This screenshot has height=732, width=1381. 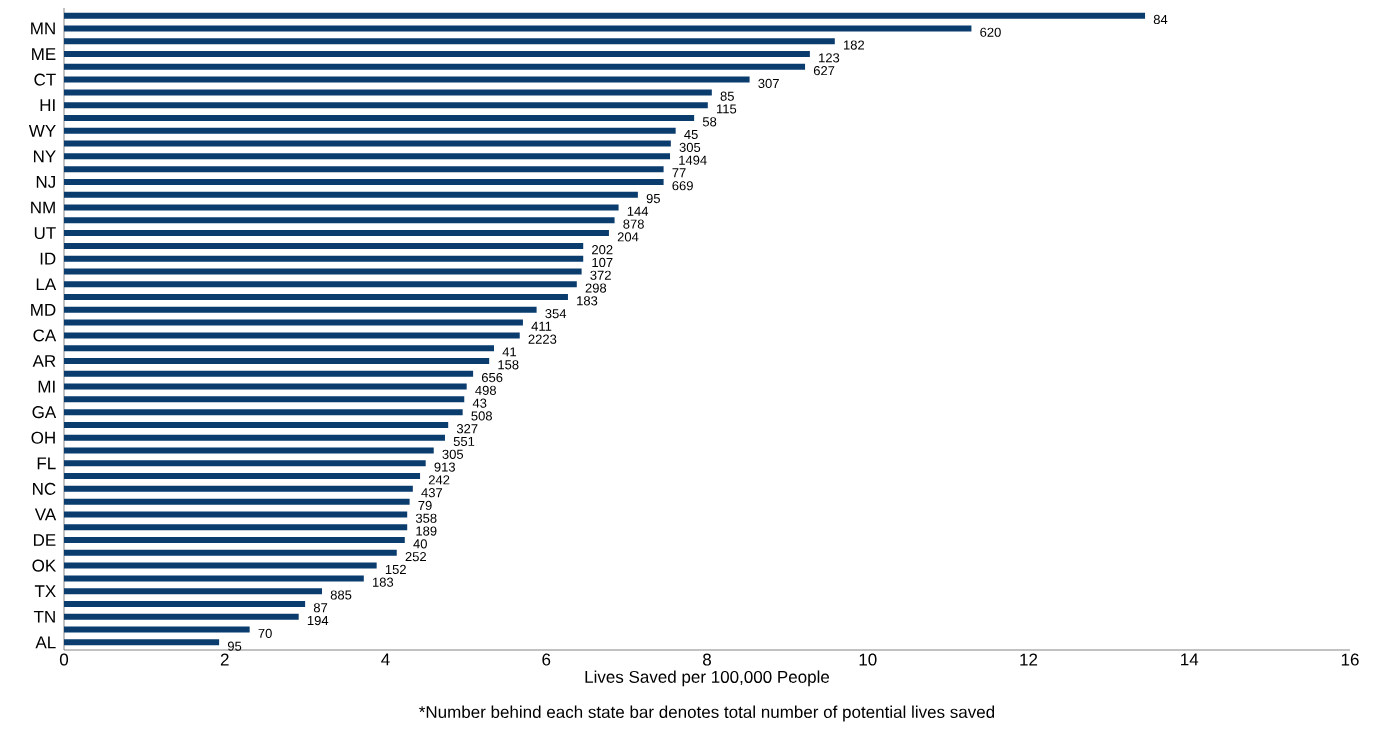 What do you see at coordinates (829, 58) in the screenshot?
I see `annotation: 123` at bounding box center [829, 58].